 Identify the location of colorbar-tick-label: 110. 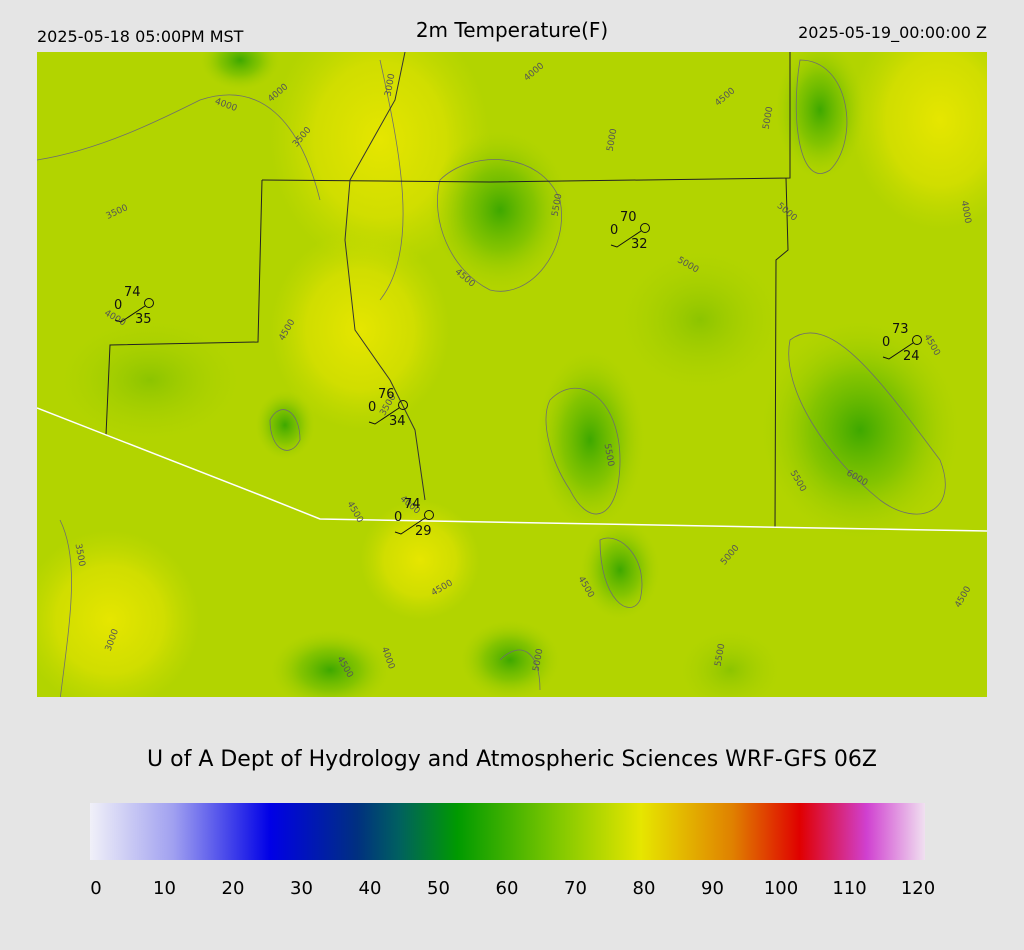
(849, 888).